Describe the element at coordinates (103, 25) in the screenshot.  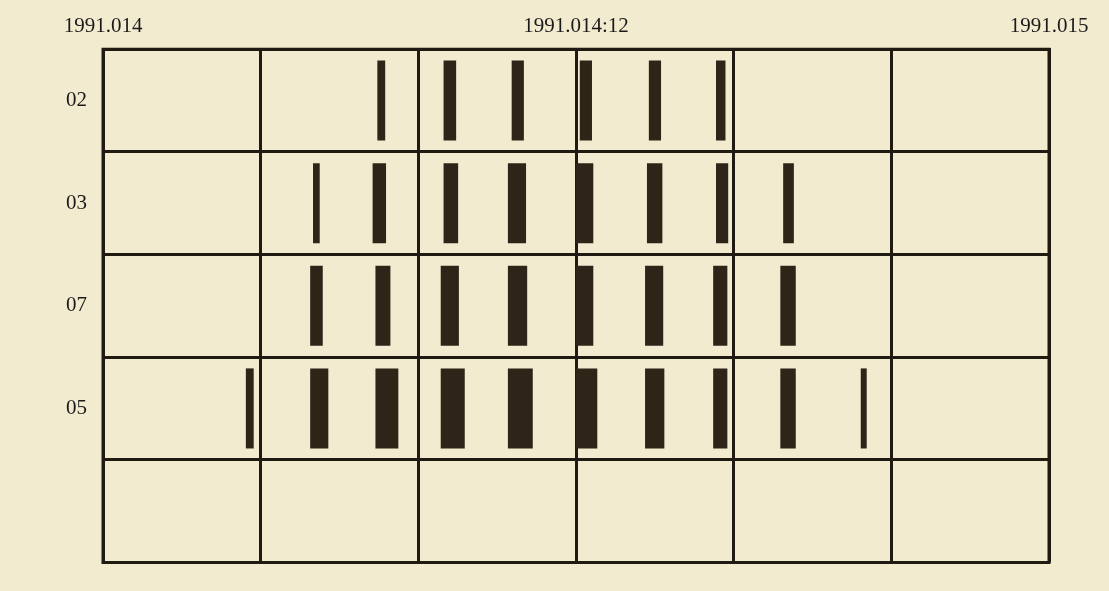
I see `x-tick-label: 1991.014` at that location.